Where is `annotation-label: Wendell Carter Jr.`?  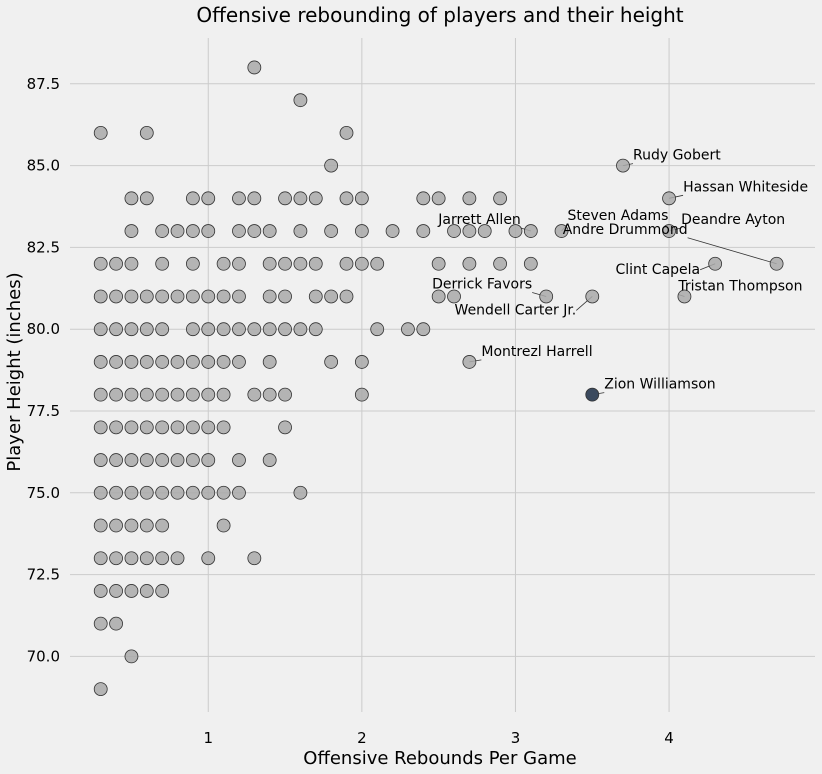
annotation-label: Wendell Carter Jr. is located at coordinates (516, 310).